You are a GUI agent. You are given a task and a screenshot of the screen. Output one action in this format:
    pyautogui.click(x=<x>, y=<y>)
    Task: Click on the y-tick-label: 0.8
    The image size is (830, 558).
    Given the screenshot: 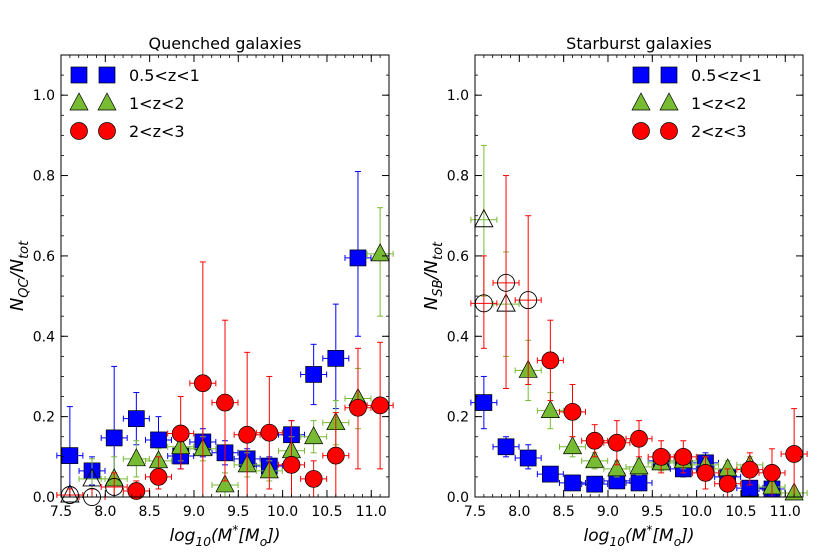 What is the action you would take?
    pyautogui.click(x=458, y=177)
    